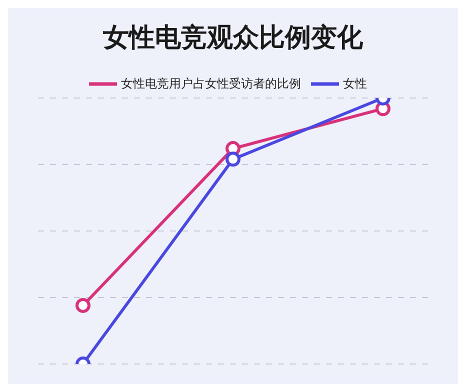 Image resolution: width=466 pixels, height=392 pixels. What do you see at coordinates (211, 83) in the screenshot?
I see `legend-label: 女性电竞用户占女性受访者的比例` at bounding box center [211, 83].